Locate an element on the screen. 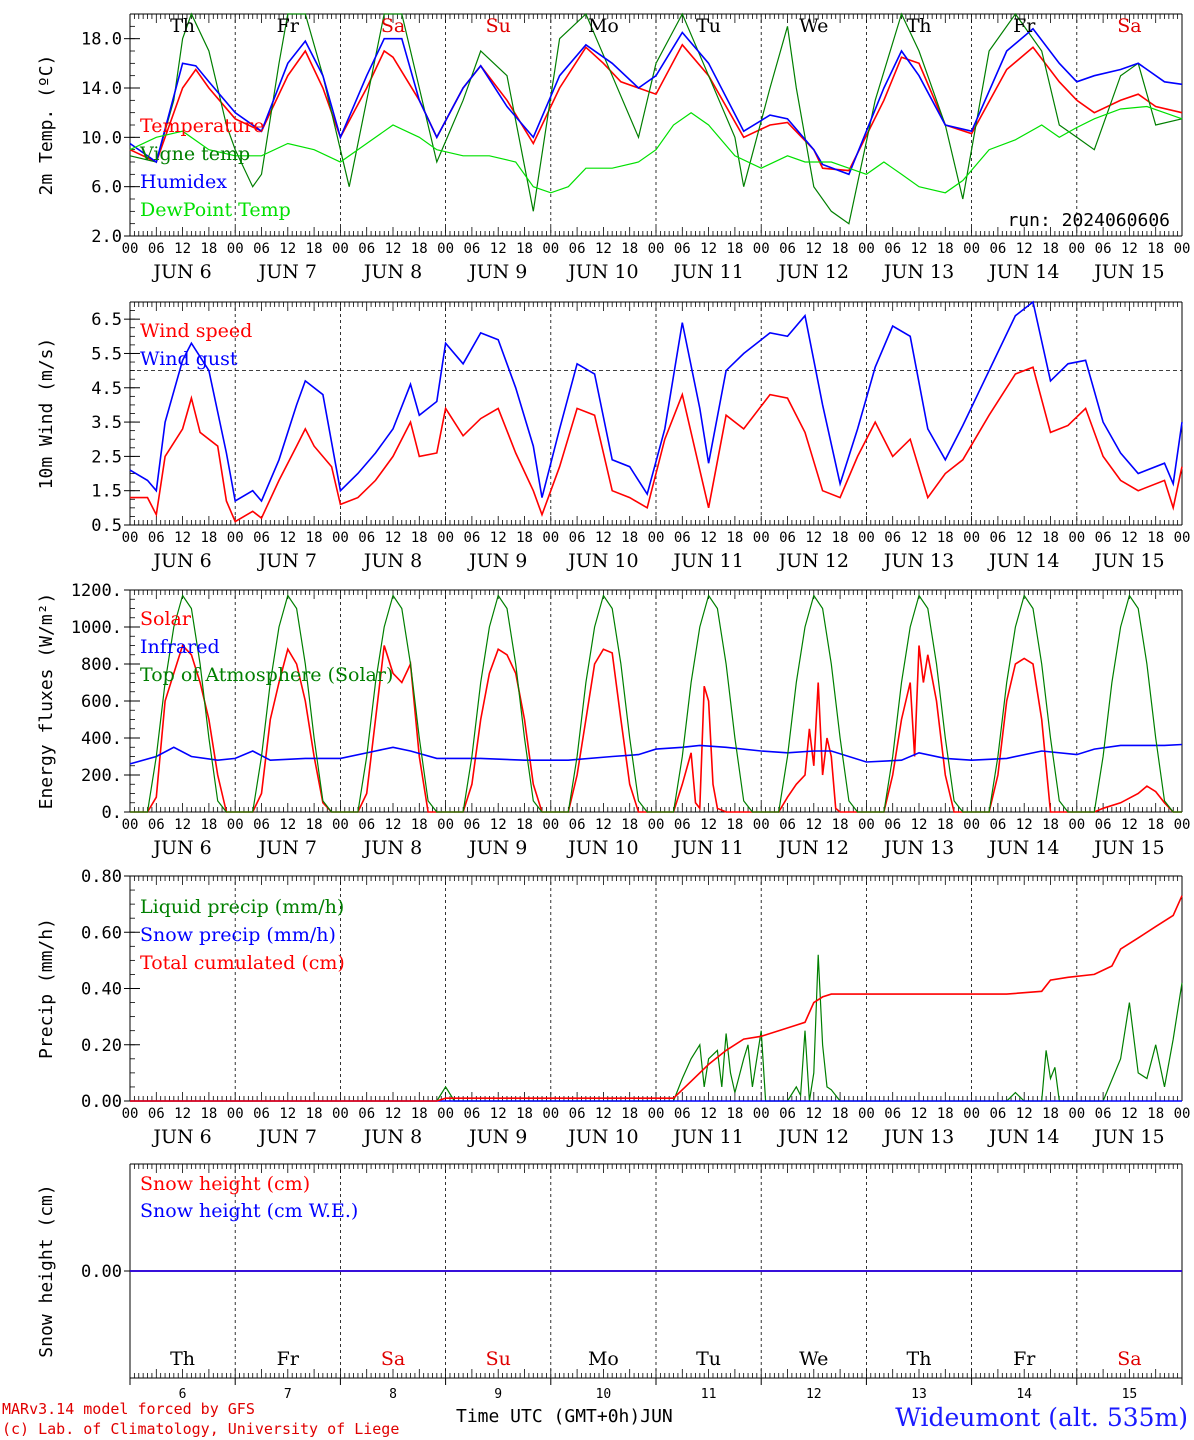 The width and height of the screenshot is (1194, 1440). day-number-label: 14 is located at coordinates (1024, 1394).